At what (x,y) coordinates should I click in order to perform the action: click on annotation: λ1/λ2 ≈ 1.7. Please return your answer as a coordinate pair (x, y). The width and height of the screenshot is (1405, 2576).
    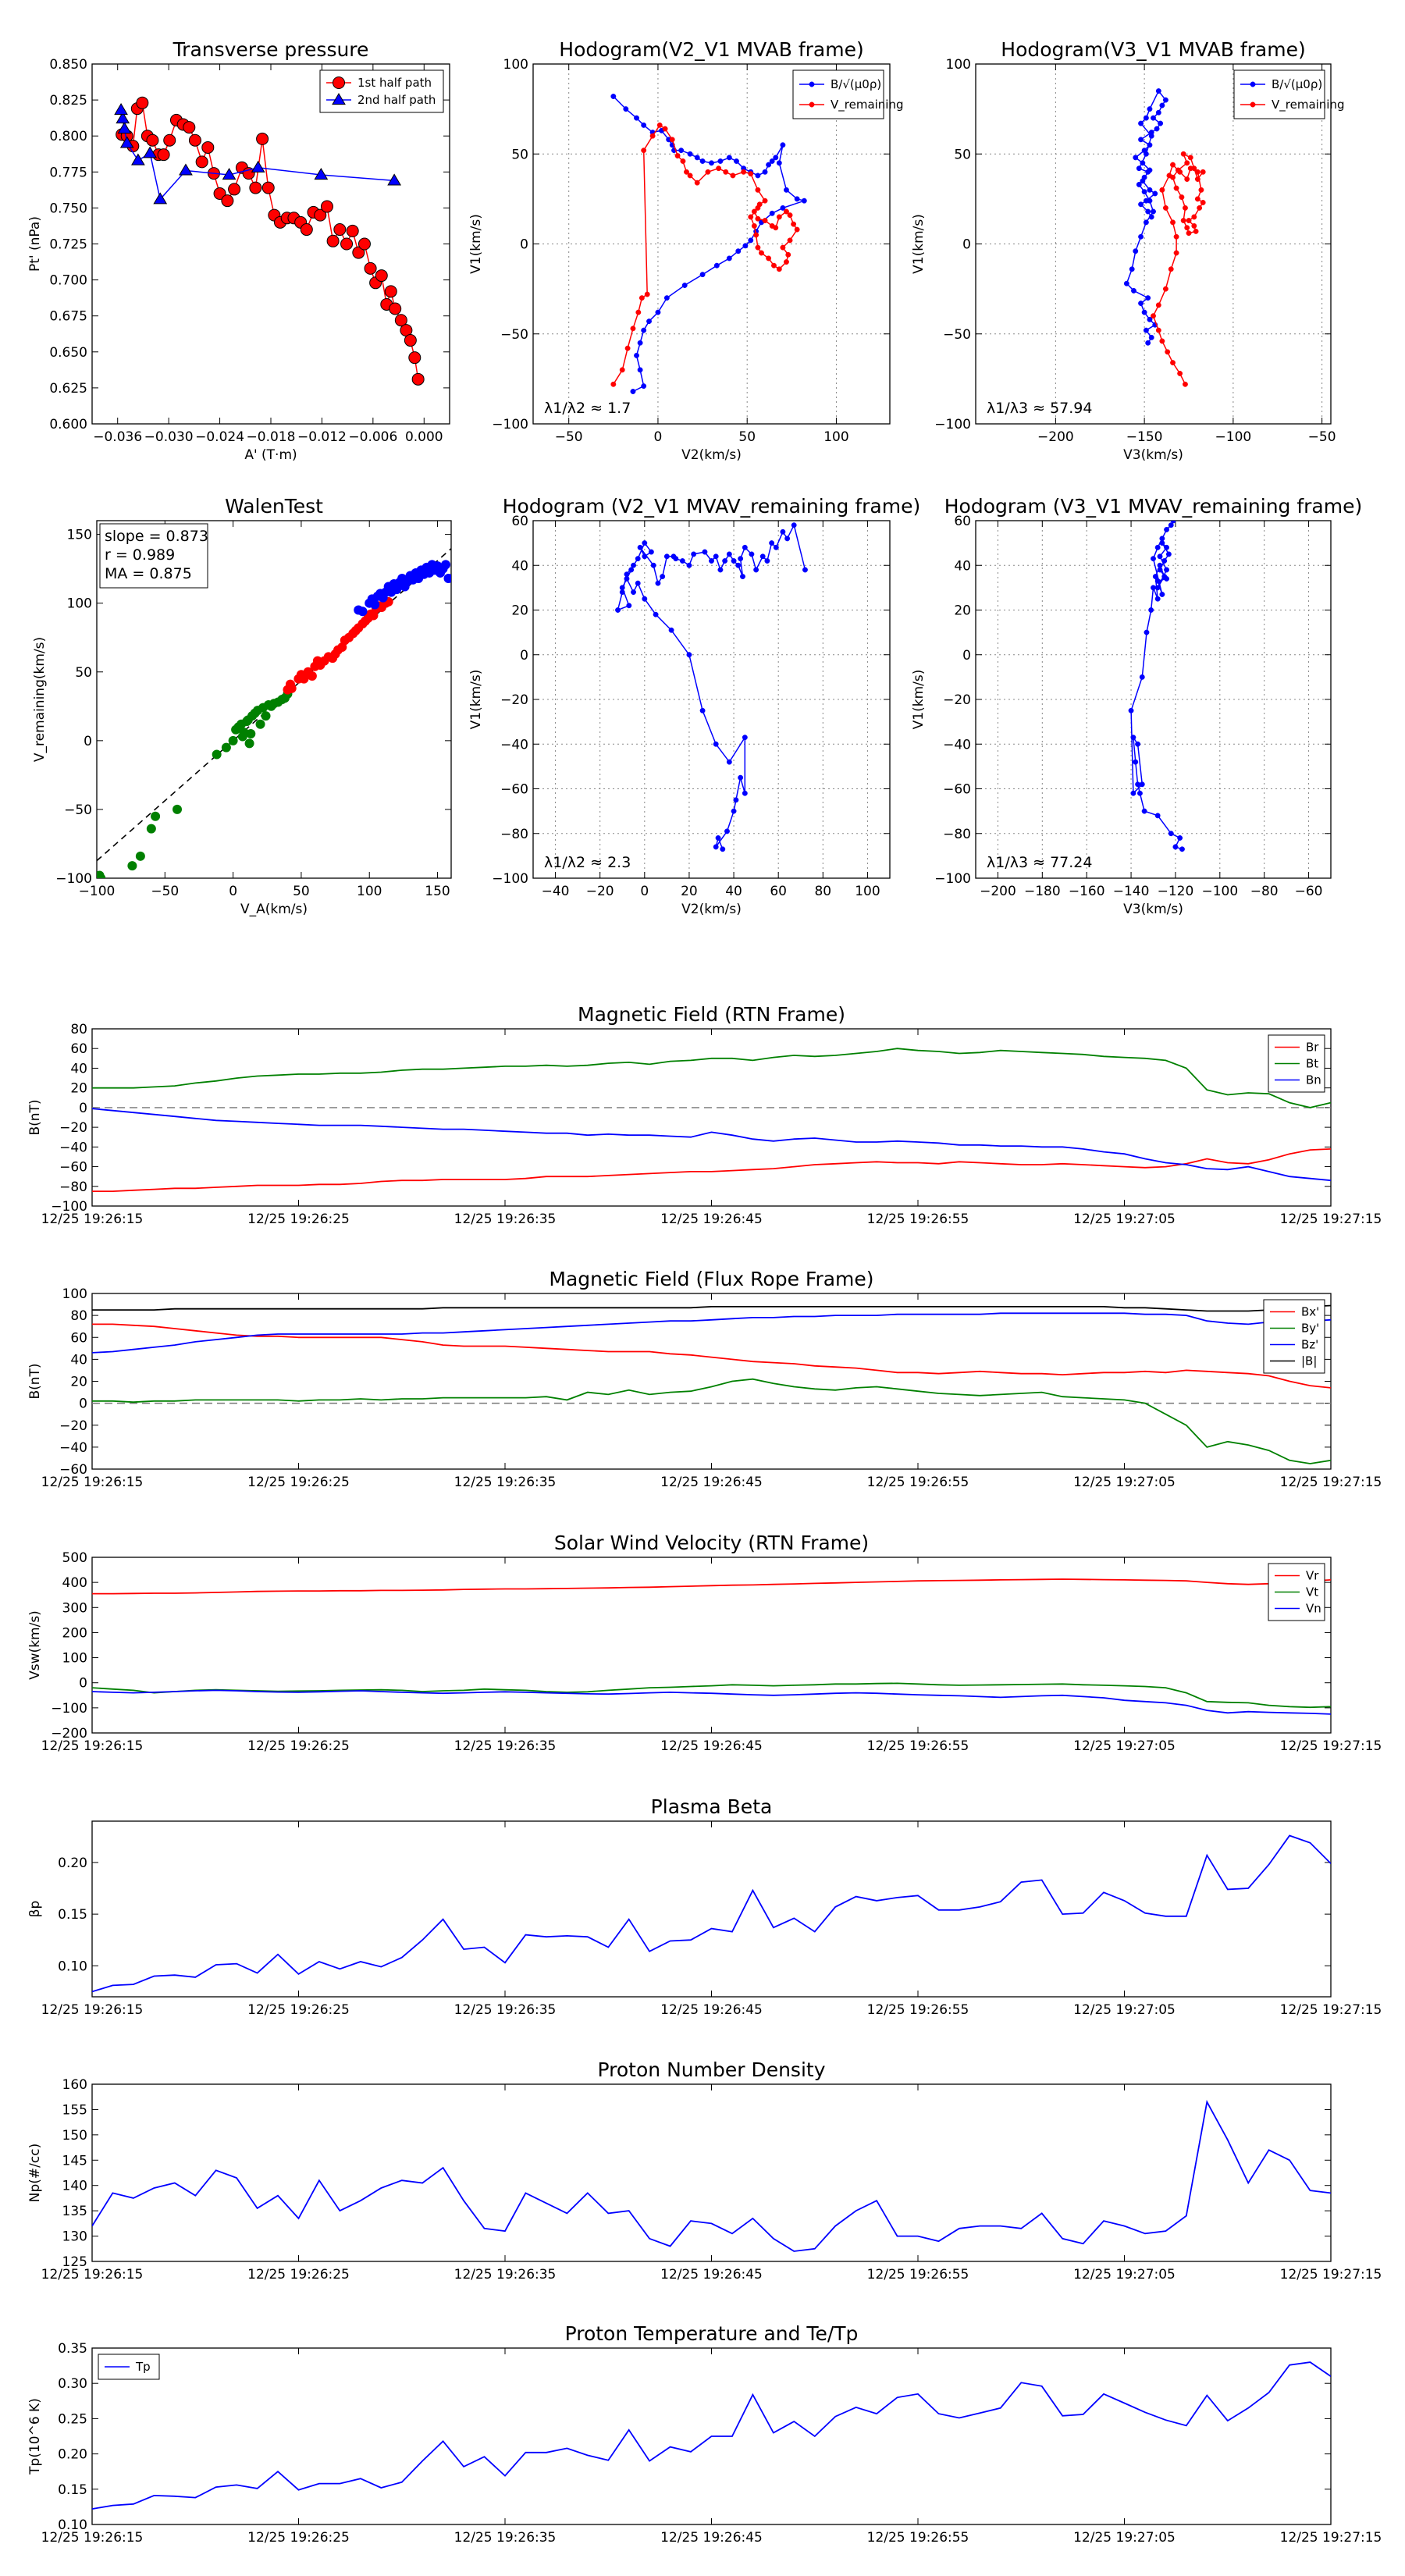
    Looking at the image, I should click on (587, 409).